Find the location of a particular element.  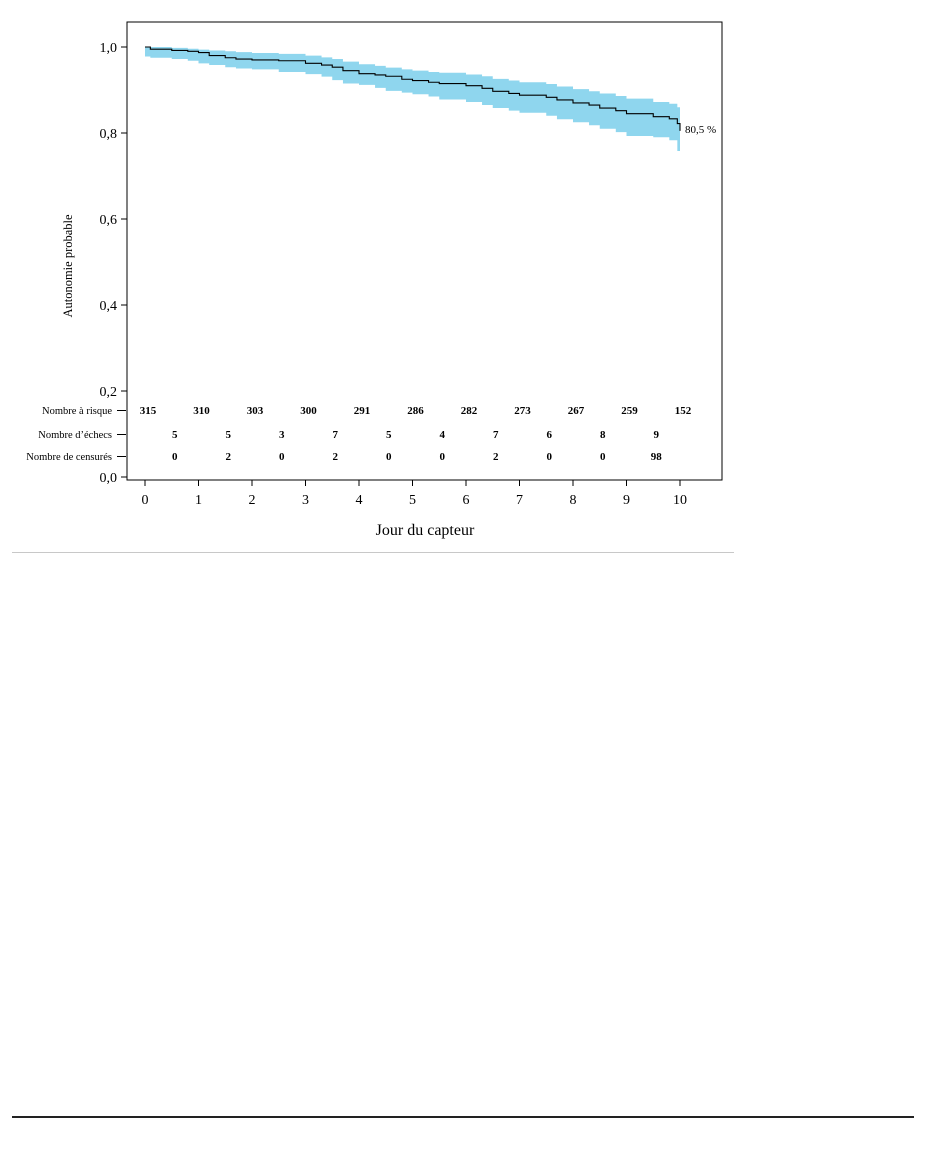

risk-table-cell: 9 is located at coordinates (657, 435).